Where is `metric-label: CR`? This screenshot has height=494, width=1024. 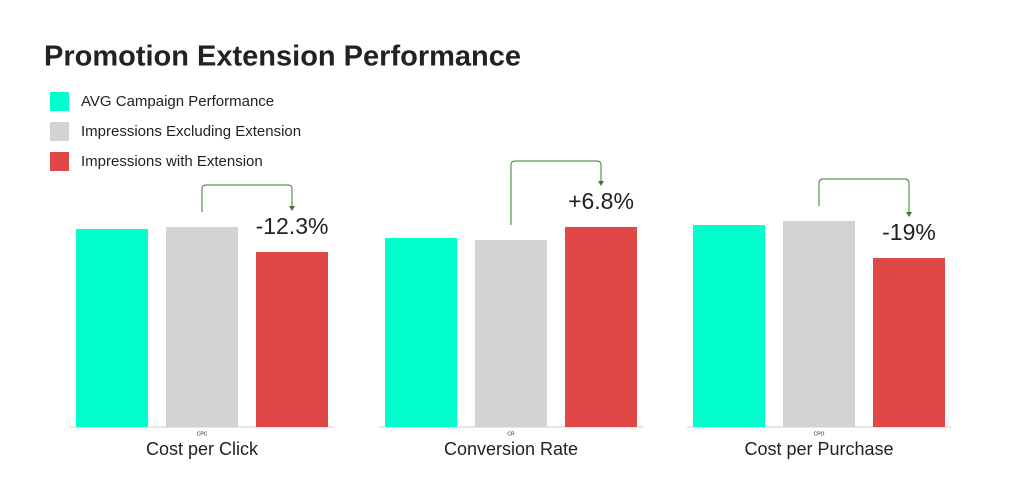
metric-label: CR is located at coordinates (511, 434).